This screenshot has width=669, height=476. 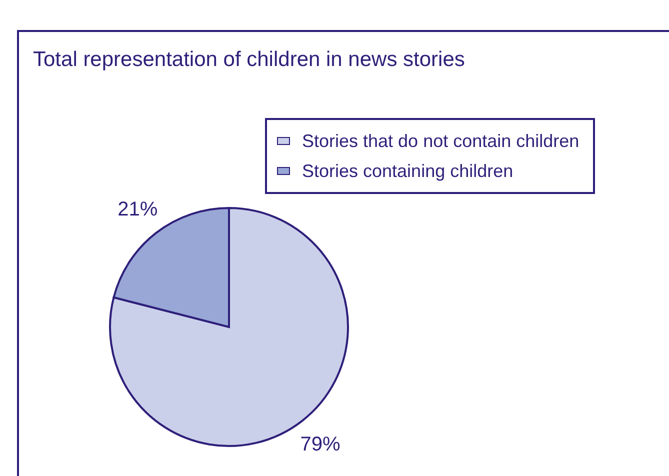 I want to click on legend-label: Stories that do not contain children, so click(x=440, y=141).